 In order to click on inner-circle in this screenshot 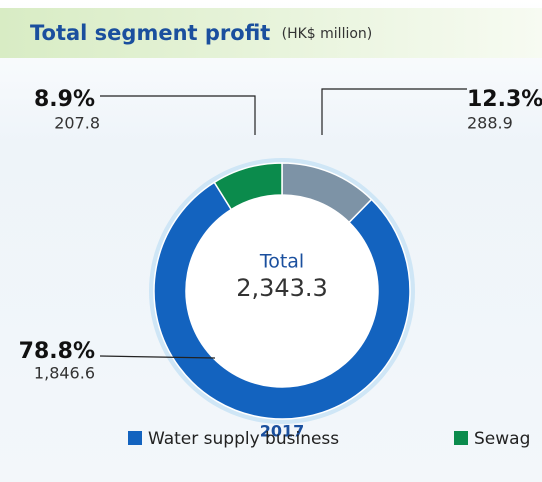, I will do `click(282, 291)`.